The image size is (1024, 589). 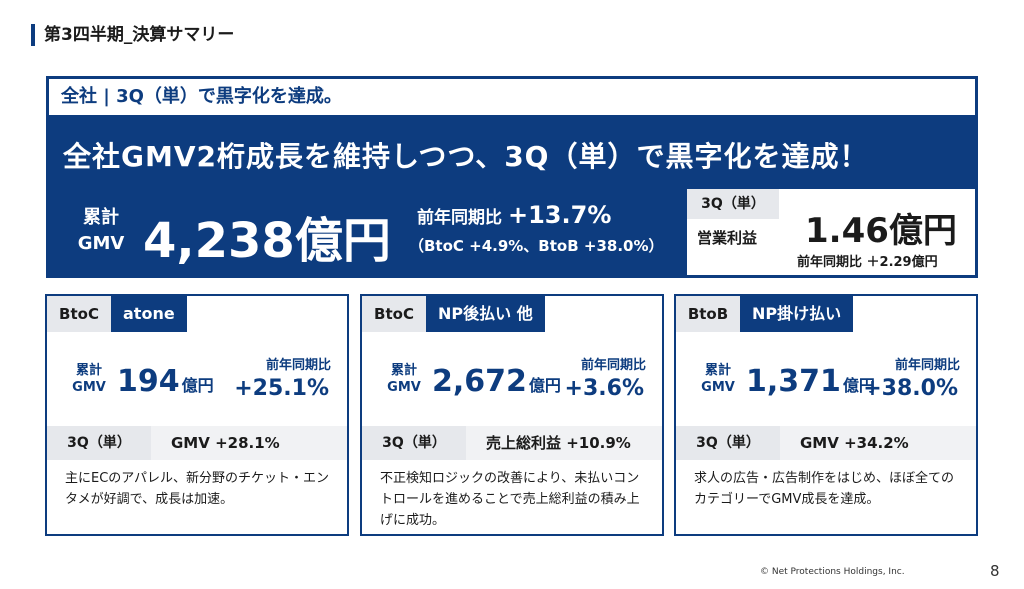 What do you see at coordinates (560, 215) in the screenshot?
I see `total-yoy-value: +13.7%` at bounding box center [560, 215].